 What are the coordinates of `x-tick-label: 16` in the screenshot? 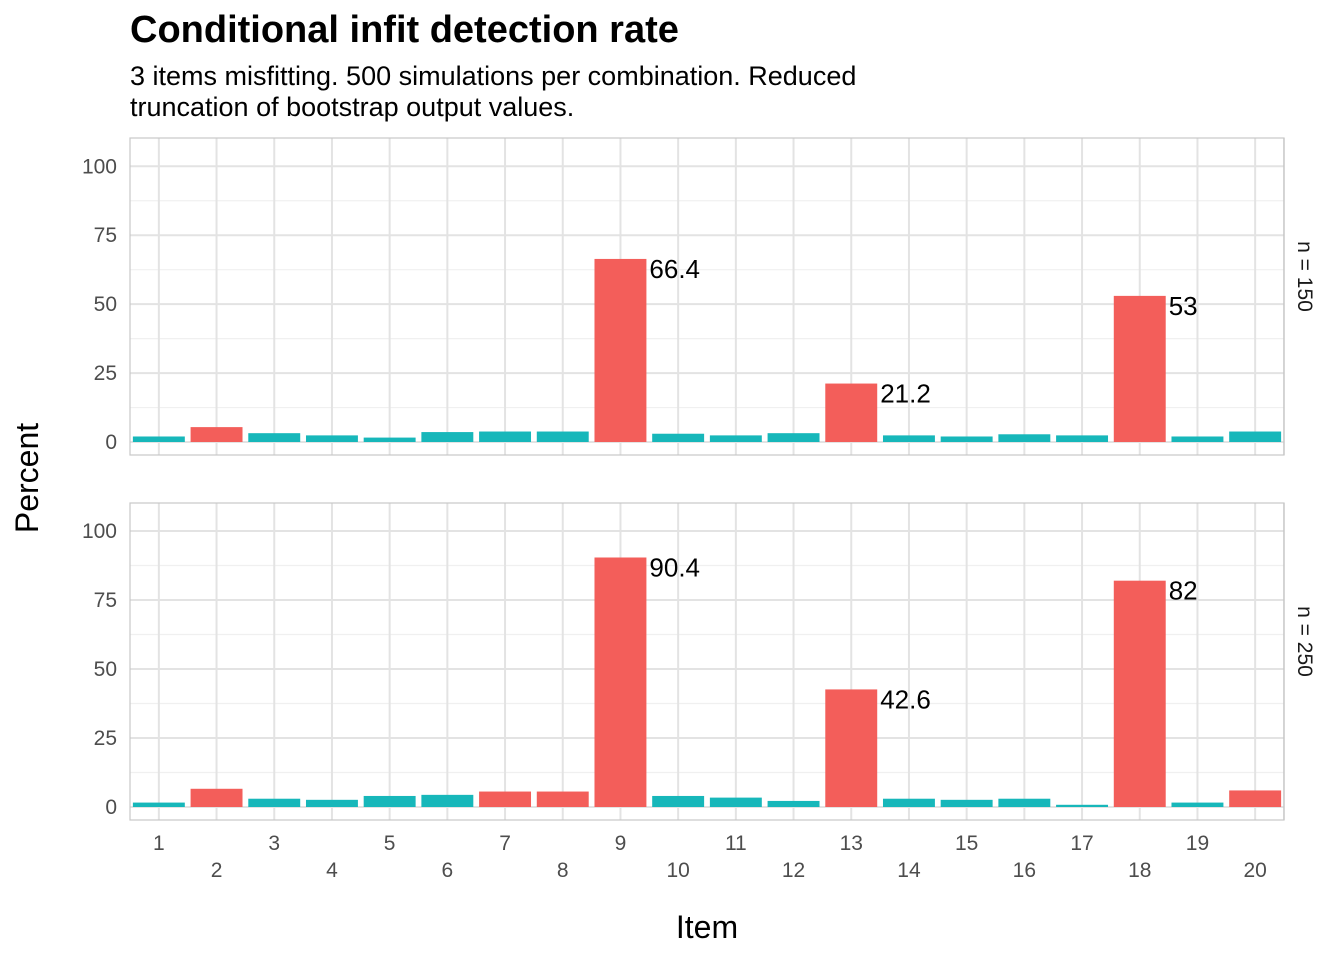 It's located at (1024, 870).